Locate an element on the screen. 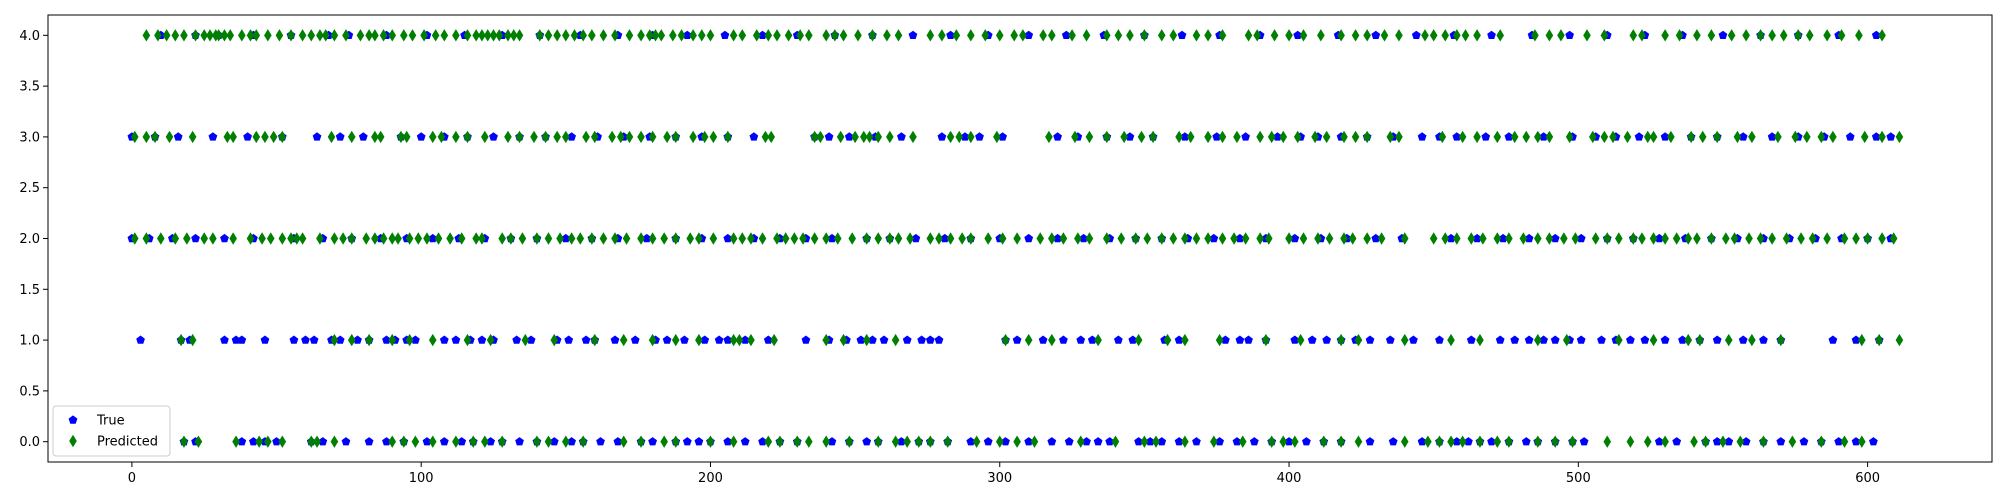 The height and width of the screenshot is (500, 2000). y-tick-label: 0.0 is located at coordinates (29, 442).